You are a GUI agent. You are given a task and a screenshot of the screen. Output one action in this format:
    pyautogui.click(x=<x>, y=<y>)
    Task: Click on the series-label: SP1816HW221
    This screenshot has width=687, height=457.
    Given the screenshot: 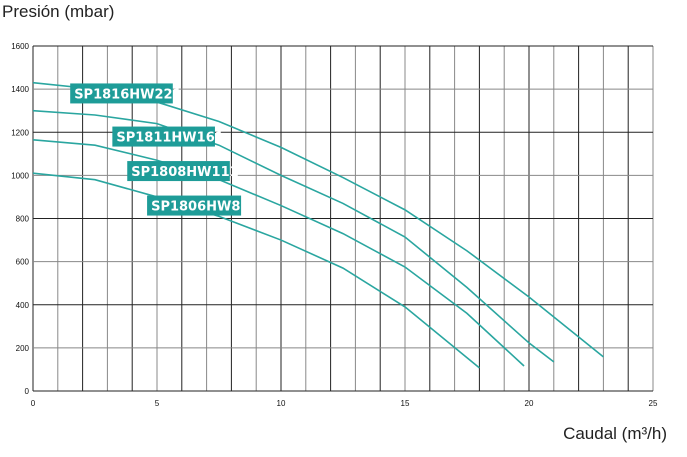 What is the action you would take?
    pyautogui.click(x=127, y=94)
    